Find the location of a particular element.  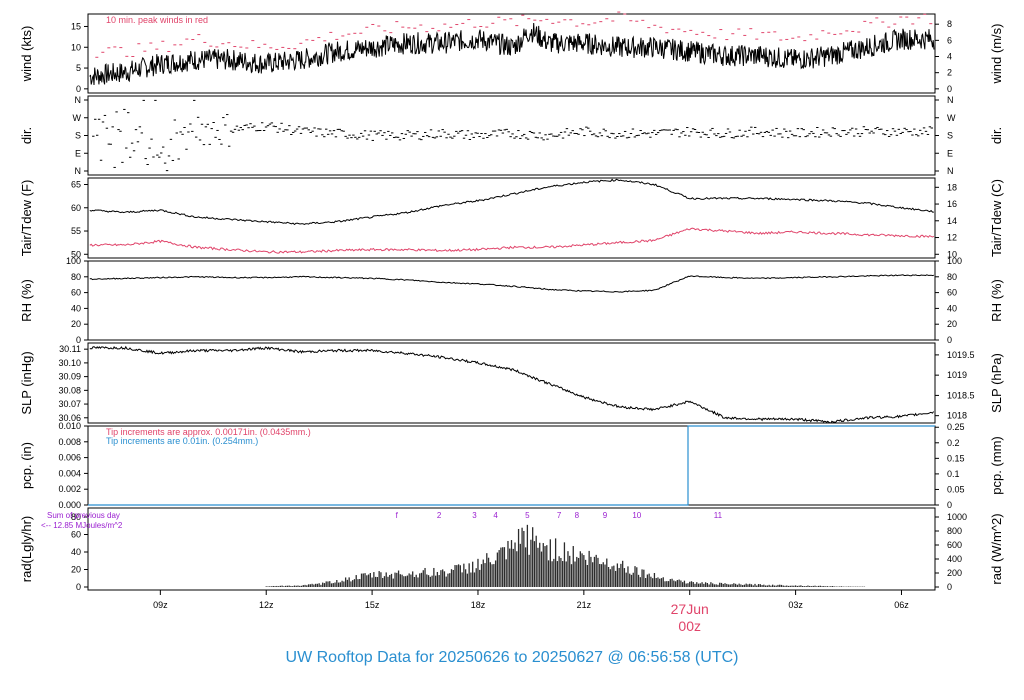

rad-label-left: 20 is located at coordinates (76, 570).